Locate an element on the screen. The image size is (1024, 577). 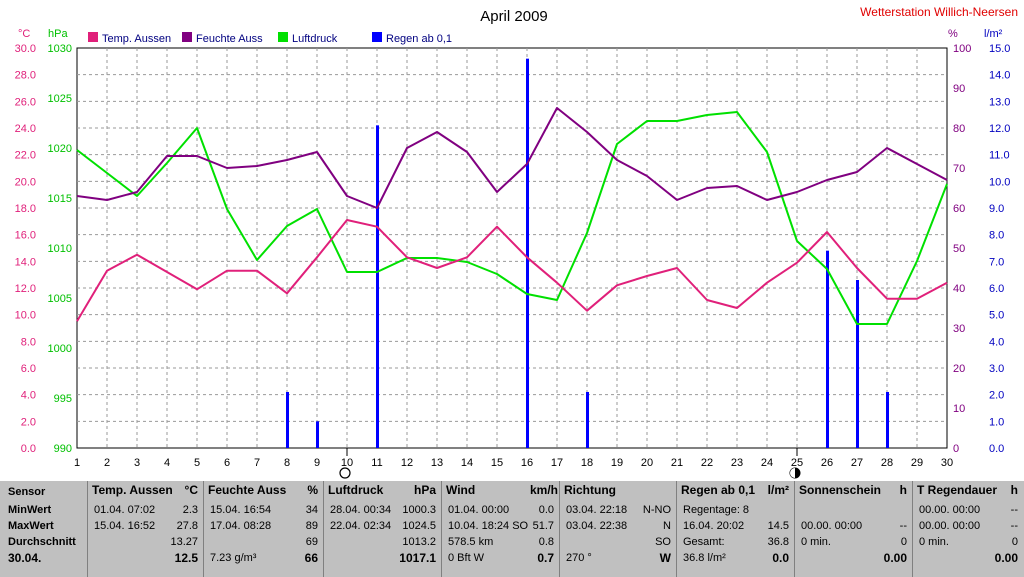
x-tick-label: 14 is located at coordinates (467, 463).